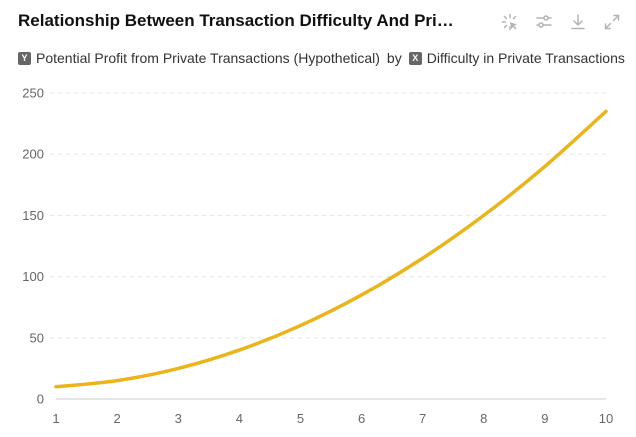 This screenshot has width=636, height=437. Describe the element at coordinates (561, 22) in the screenshot. I see `chart-toolbar` at that location.